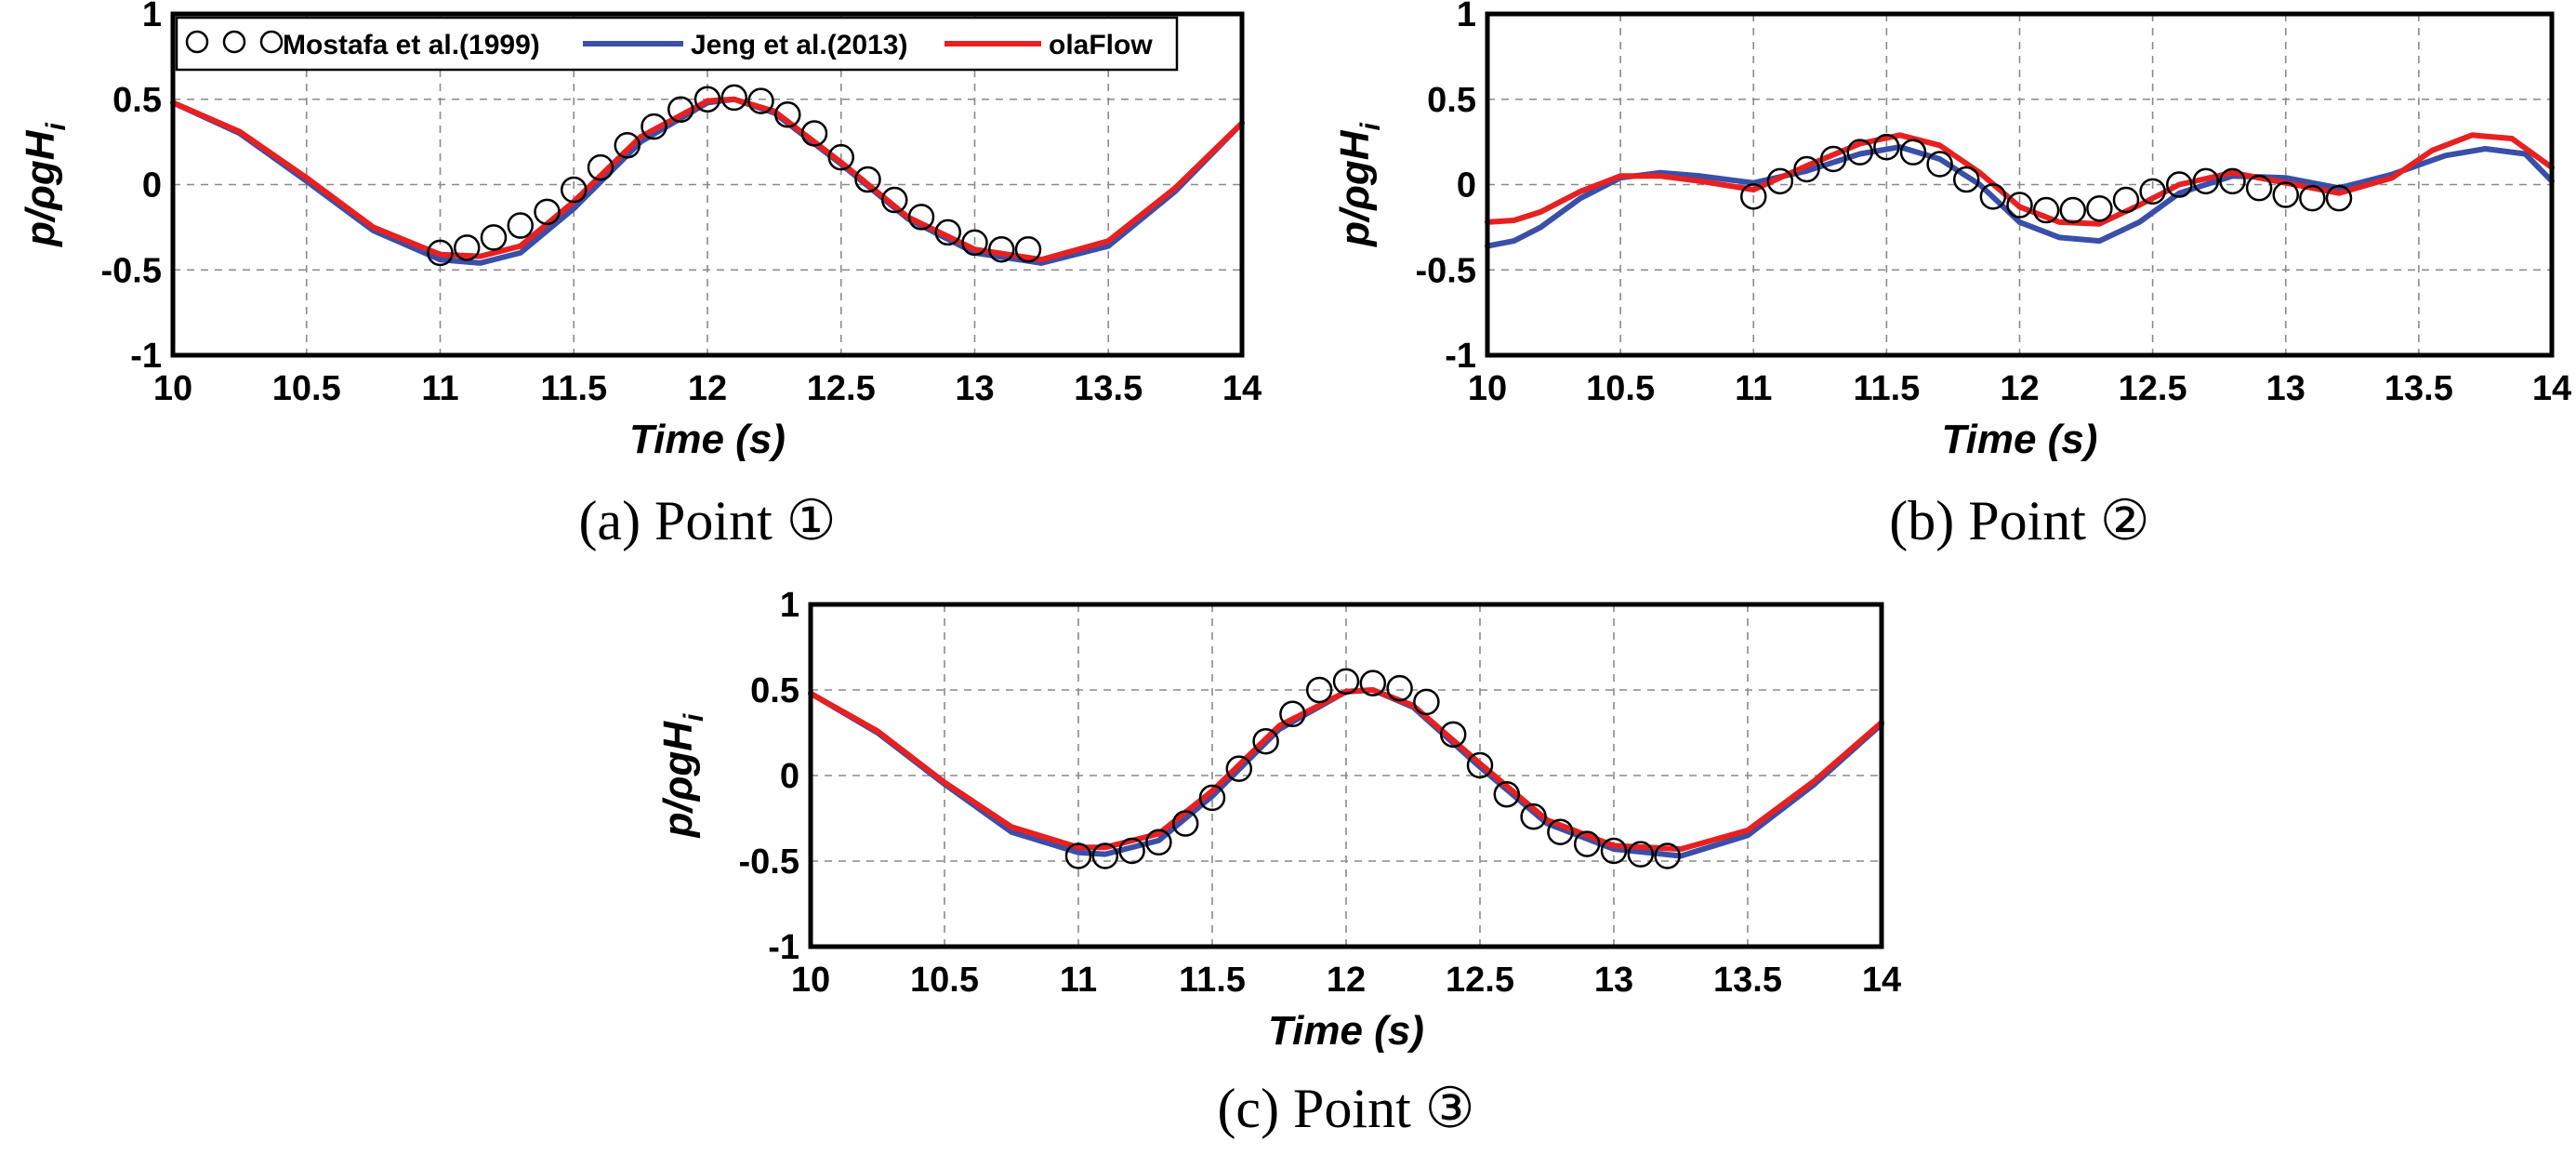 Image resolution: width=2576 pixels, height=1154 pixels. Describe the element at coordinates (411, 45) in the screenshot. I see `legend-label-mostafa: Mostafa et al.(1999)` at that location.